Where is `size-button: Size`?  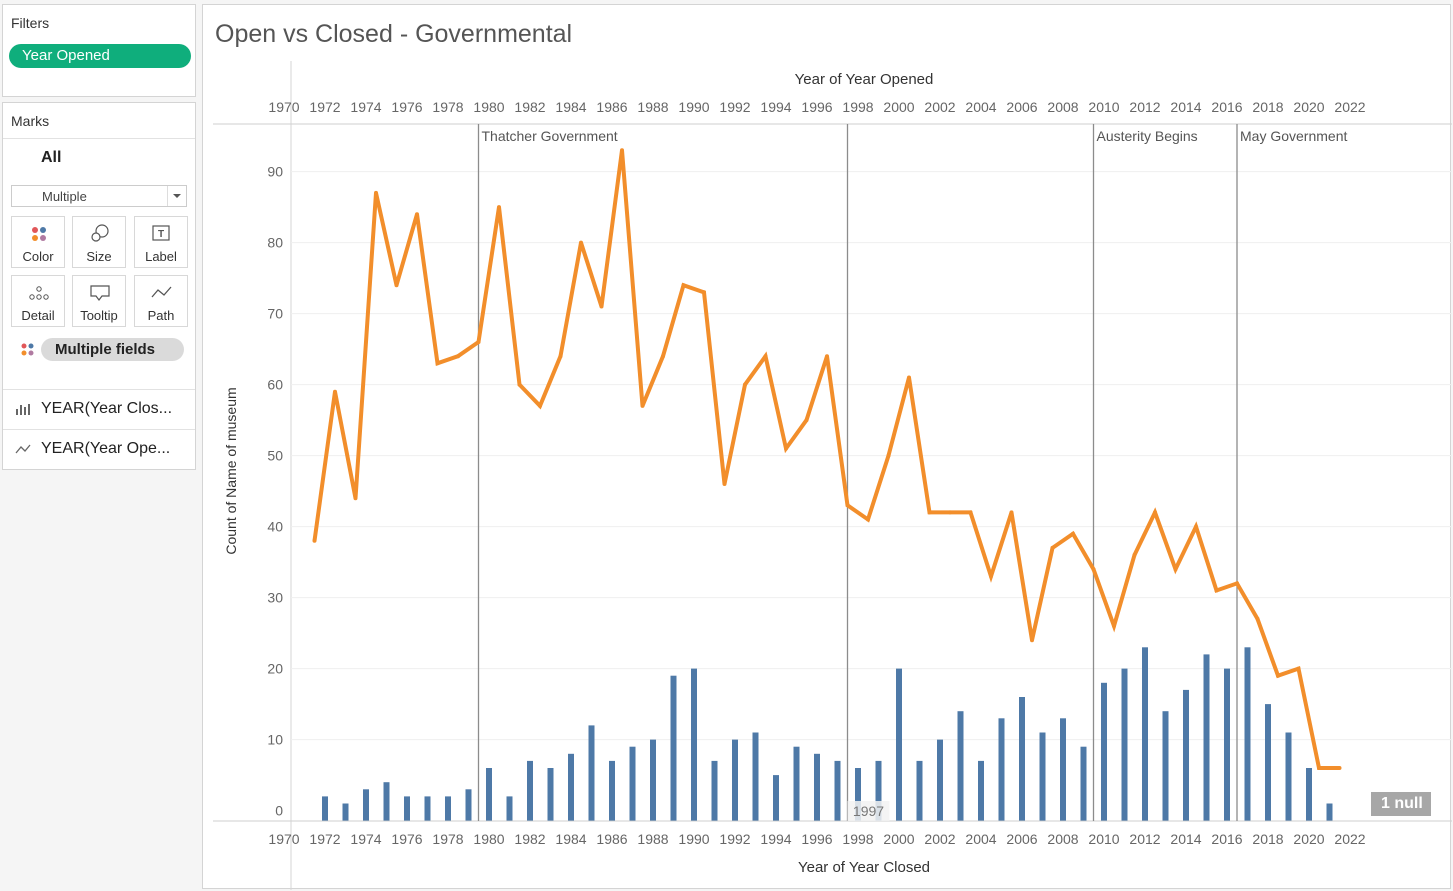 size-button: Size is located at coordinates (99, 242).